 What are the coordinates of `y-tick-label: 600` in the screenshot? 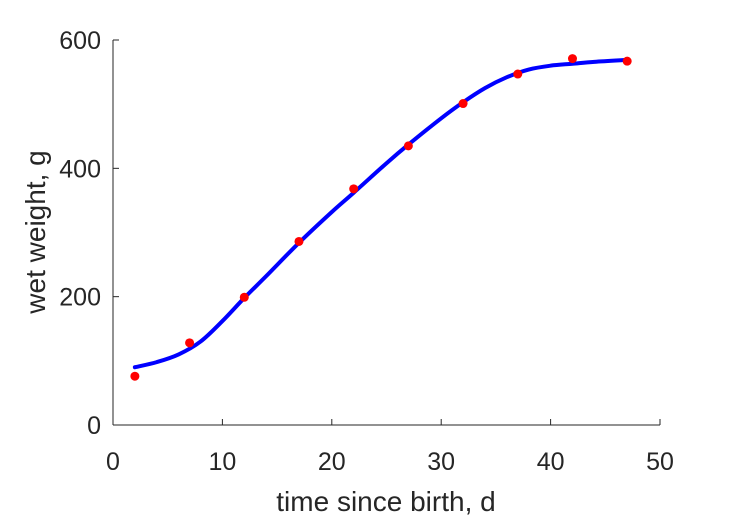 It's located at (80, 41).